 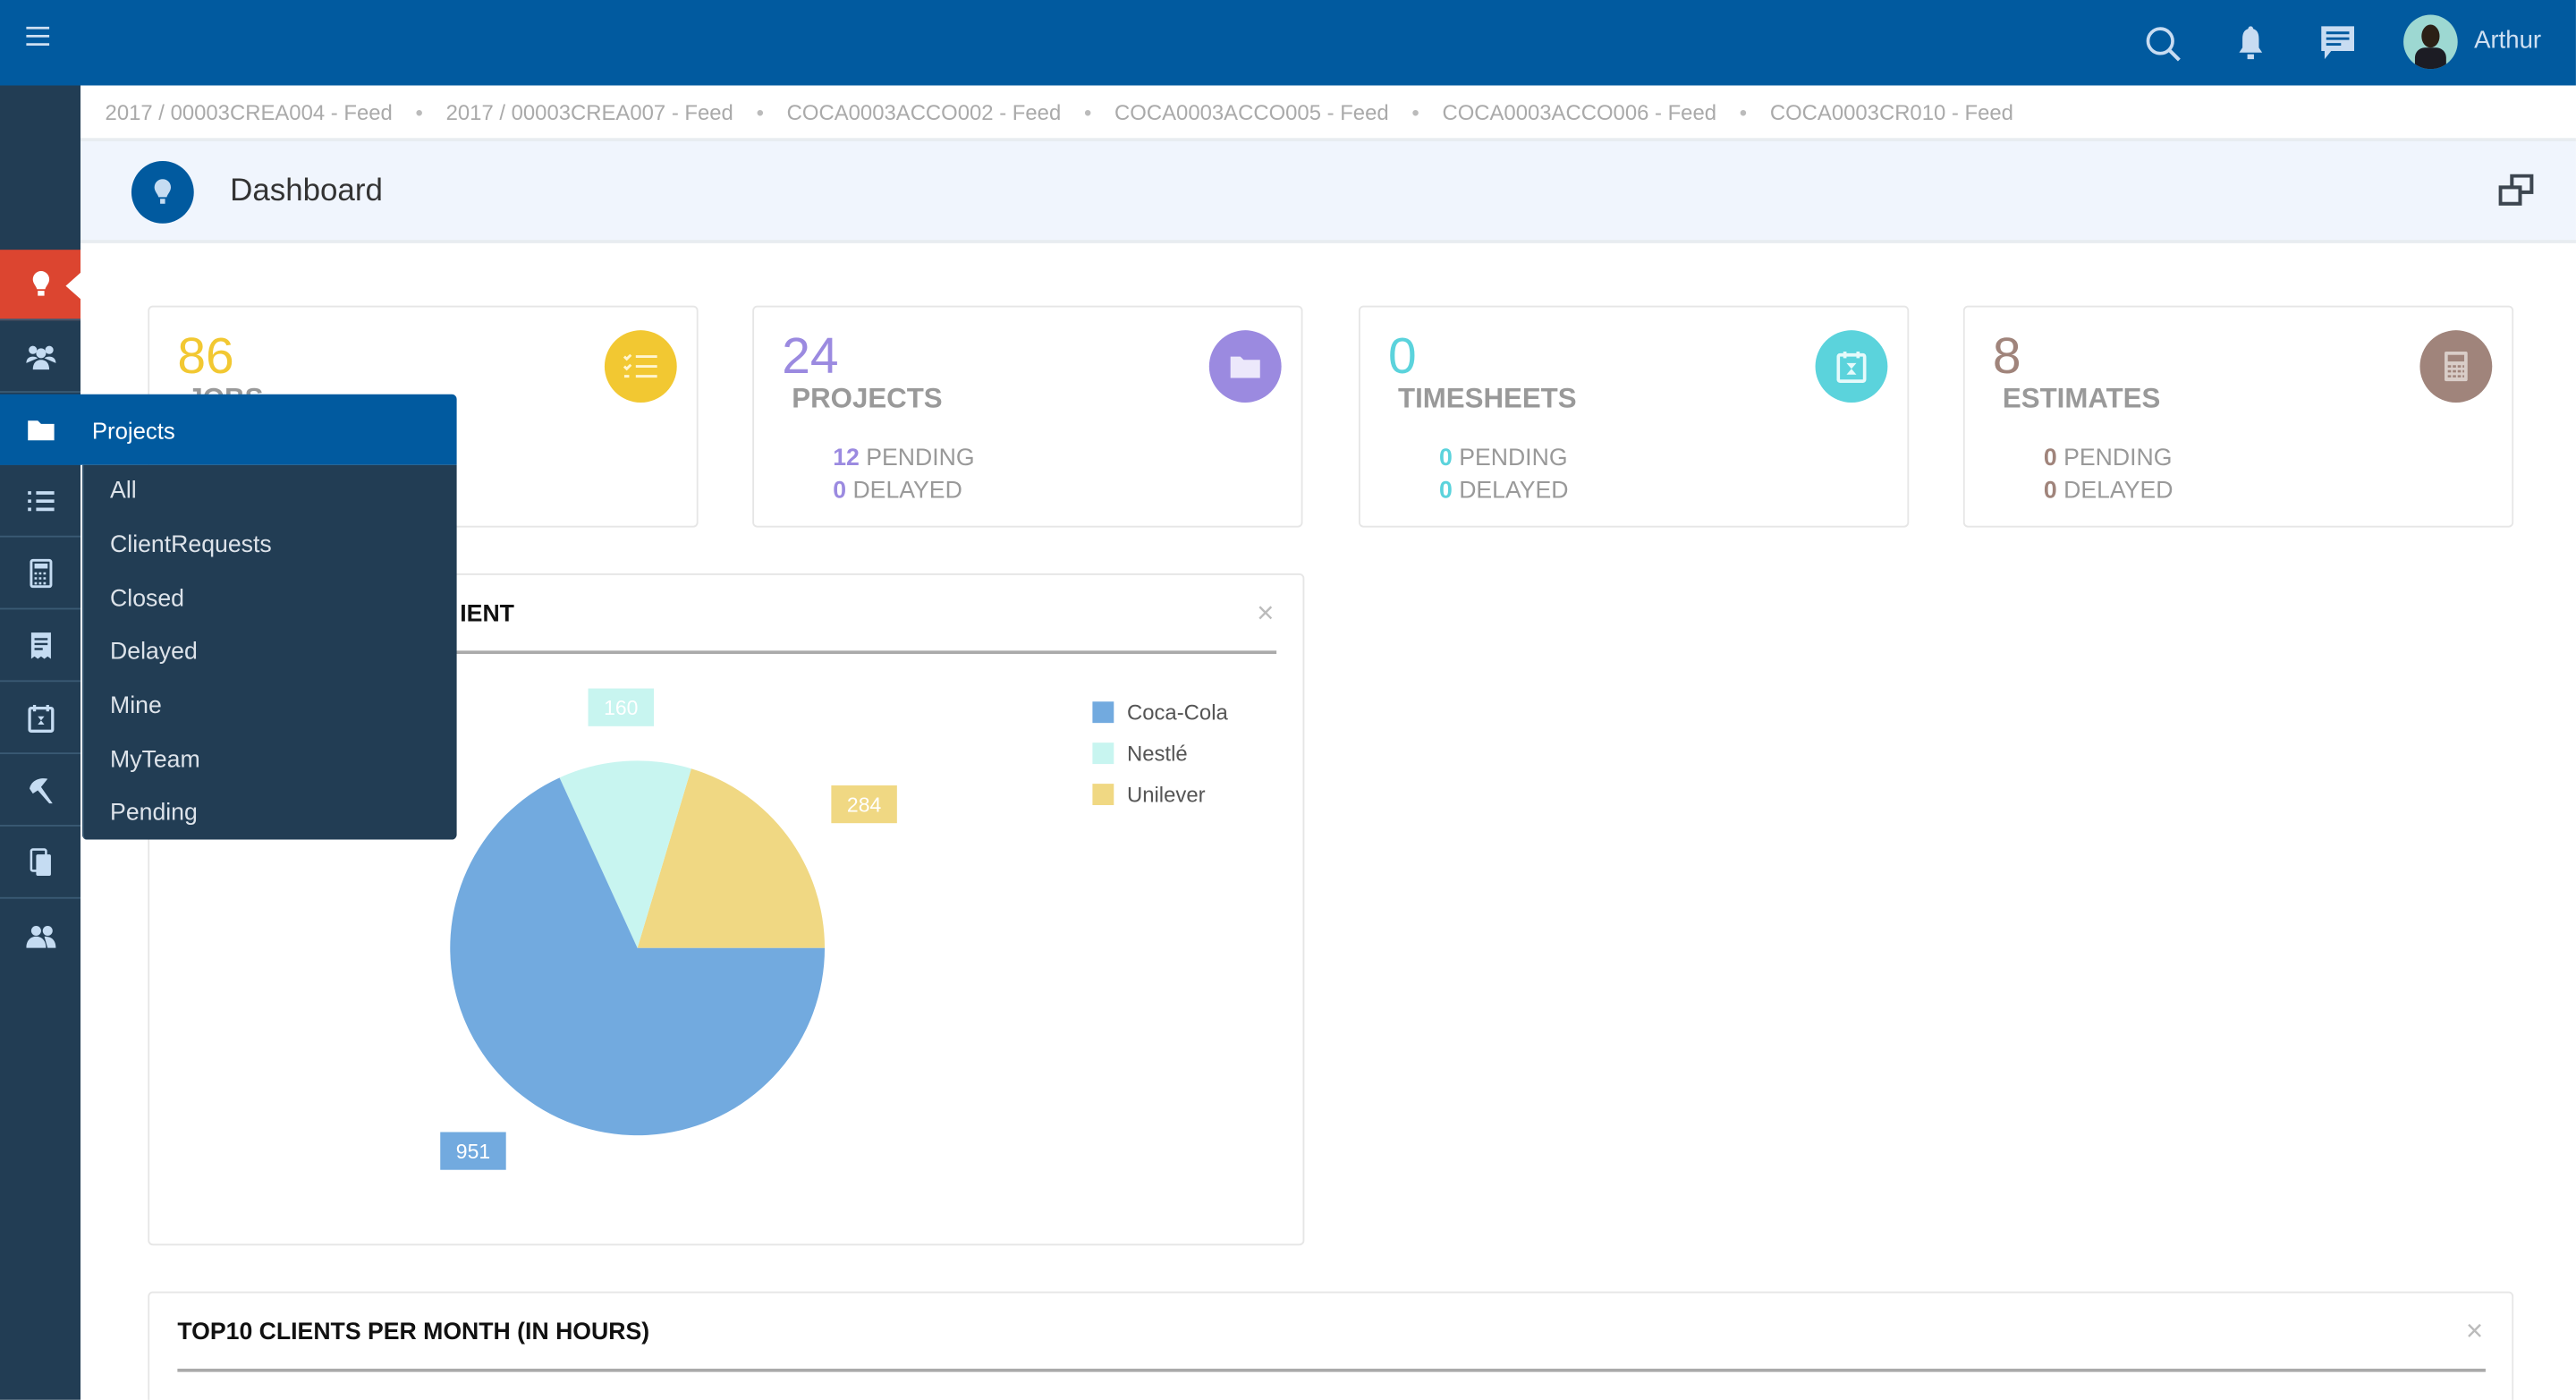 I want to click on legend-label: Unilever, so click(x=1166, y=794).